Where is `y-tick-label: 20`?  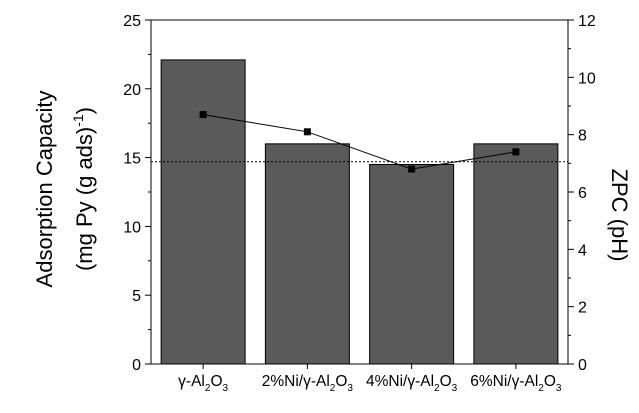 y-tick-label: 20 is located at coordinates (132, 90).